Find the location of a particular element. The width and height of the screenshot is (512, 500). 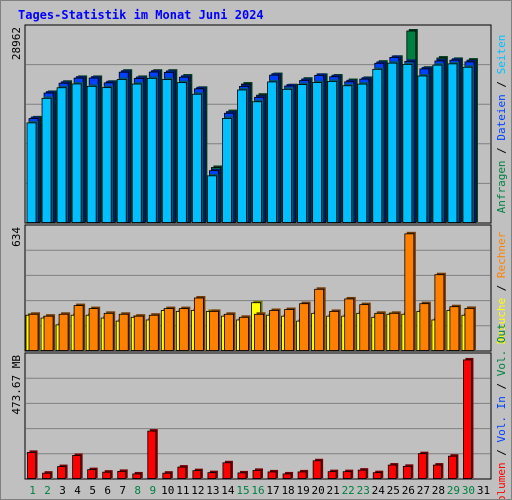

day-label-23: 23 is located at coordinates (363, 490).